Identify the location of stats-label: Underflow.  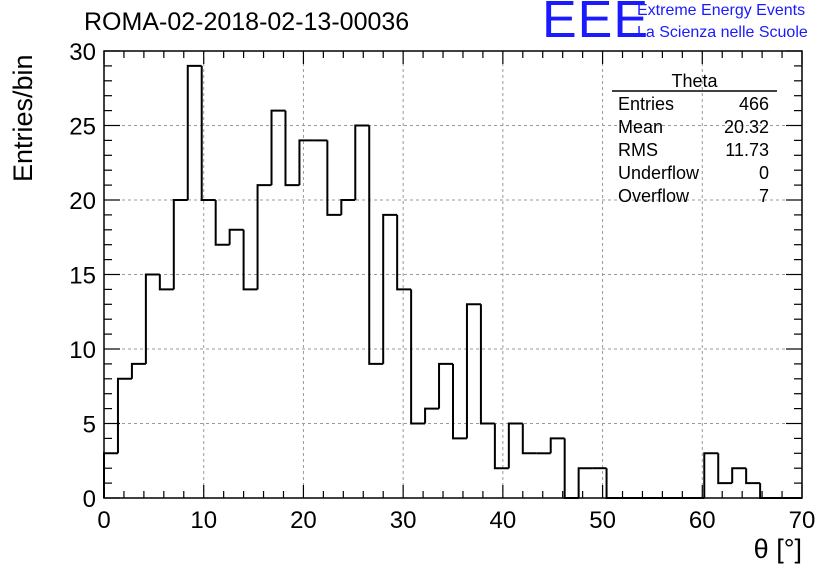
(659, 173).